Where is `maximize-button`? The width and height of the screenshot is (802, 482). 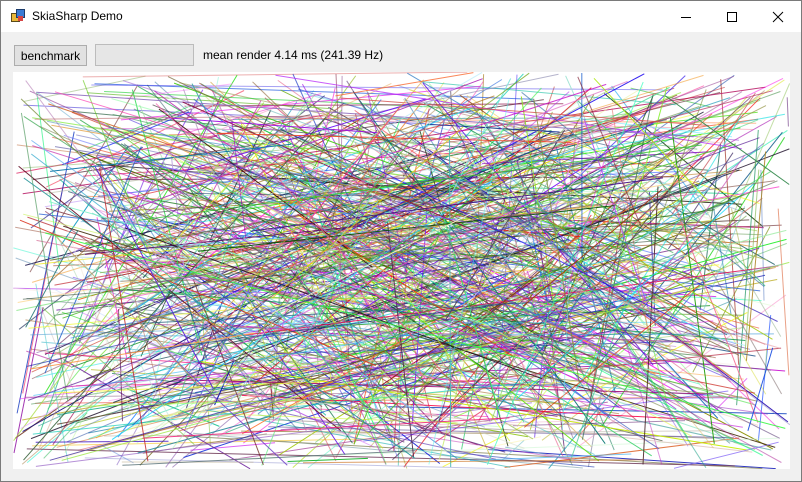
maximize-button is located at coordinates (732, 16).